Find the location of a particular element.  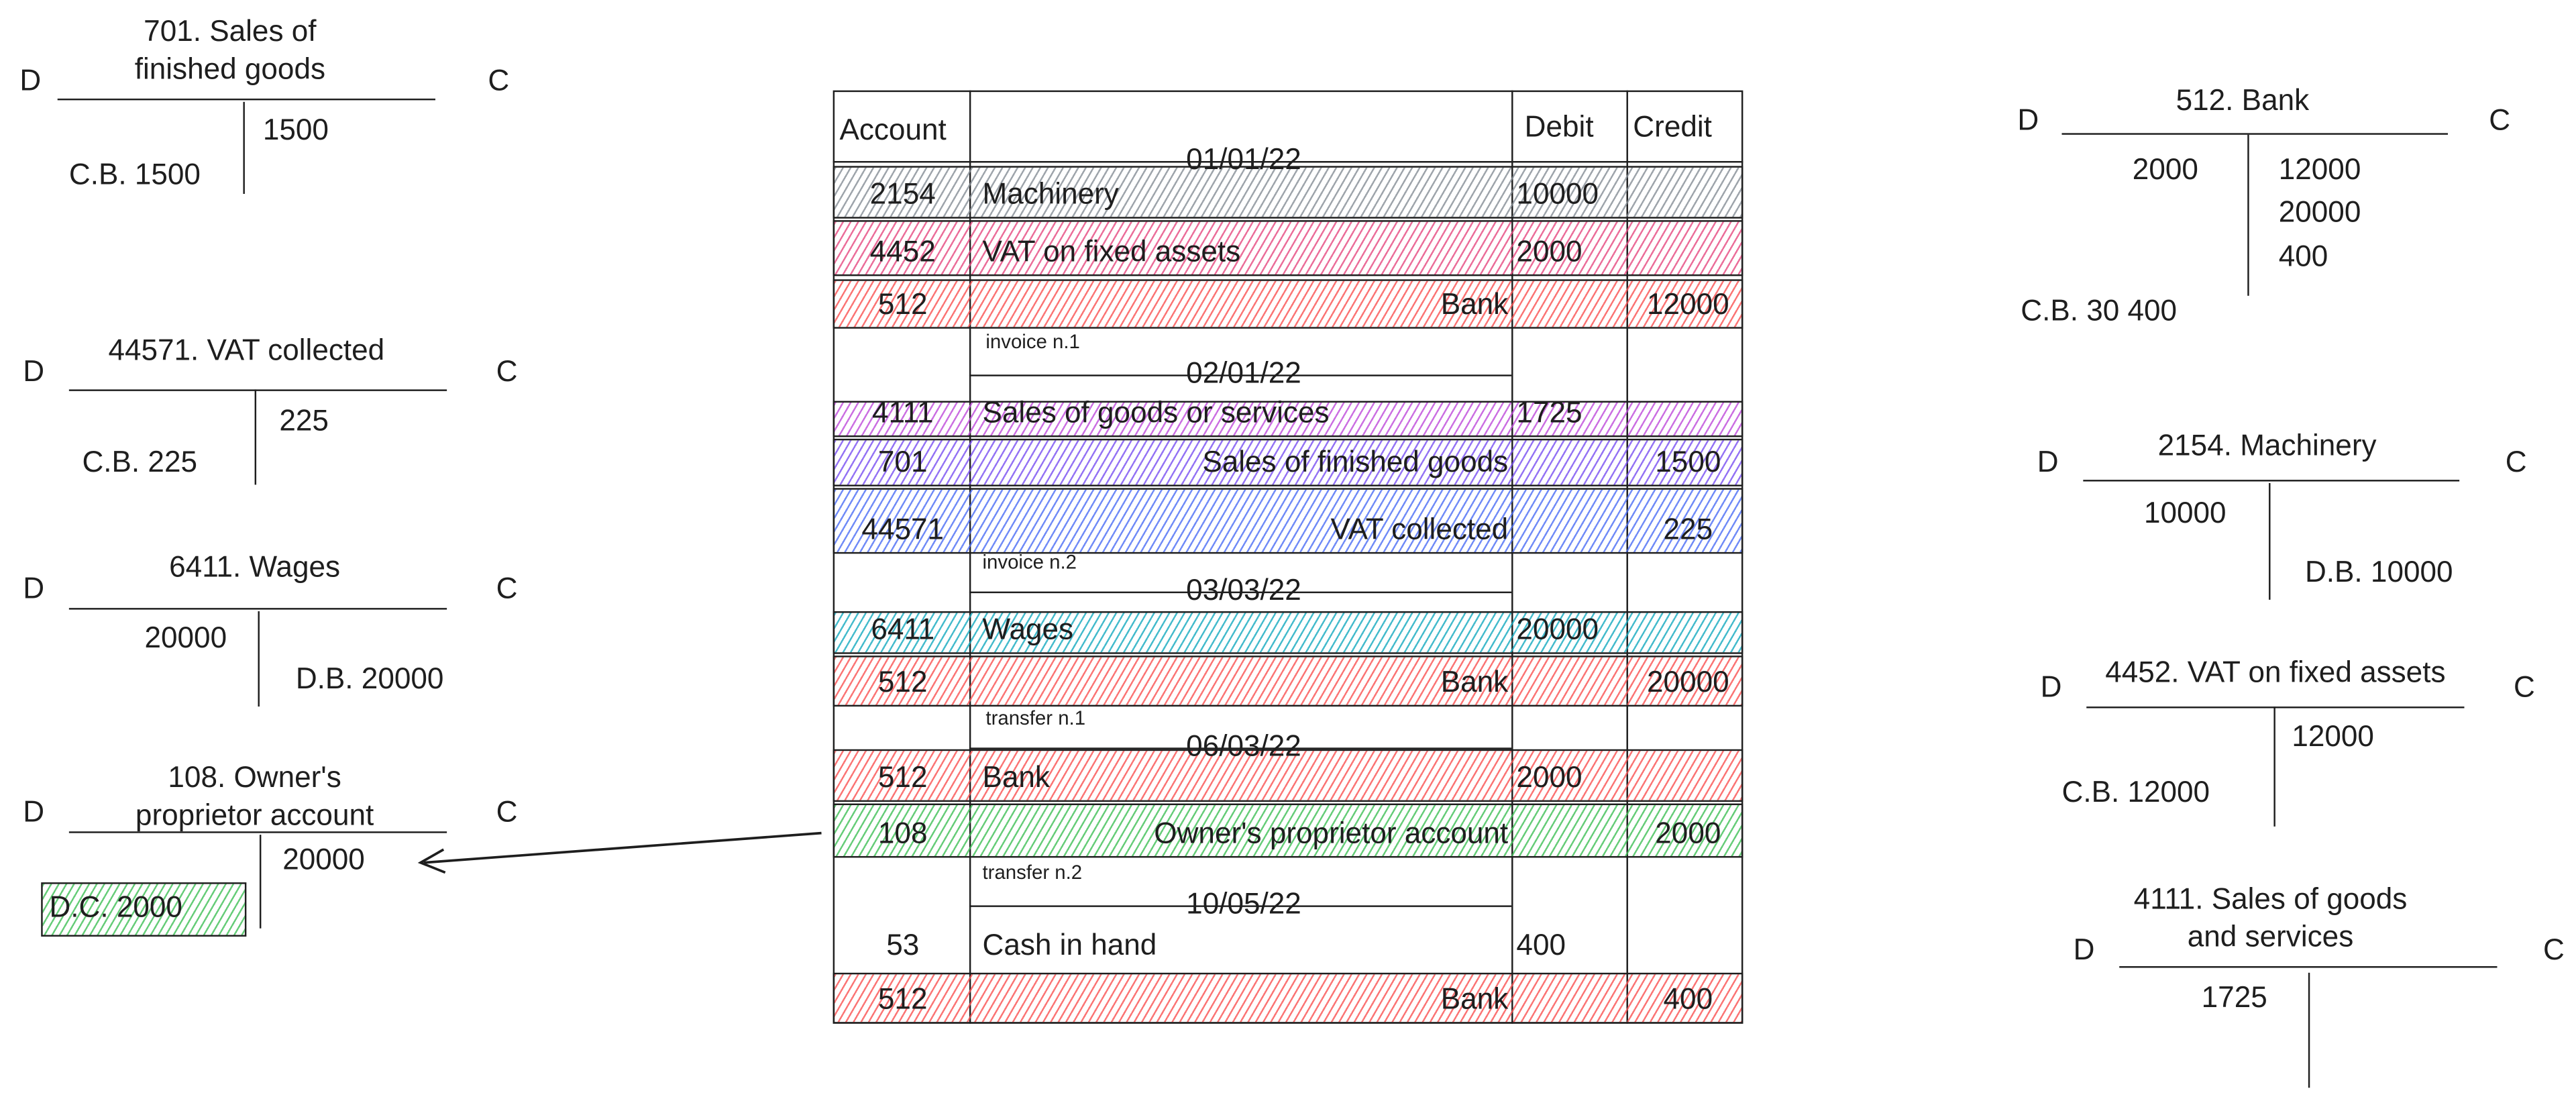

journal-row: 2154 Machinery 10000 is located at coordinates (1288, 192).